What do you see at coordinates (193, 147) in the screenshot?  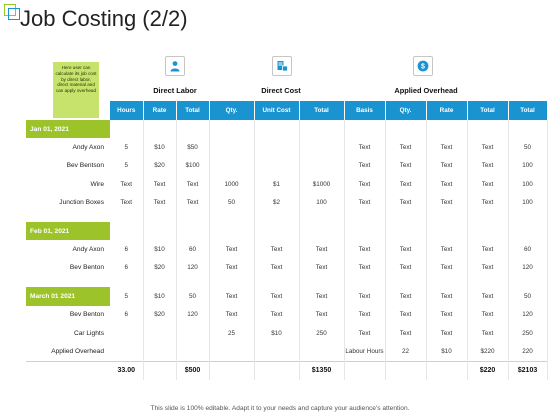 I see `table-cell: $50` at bounding box center [193, 147].